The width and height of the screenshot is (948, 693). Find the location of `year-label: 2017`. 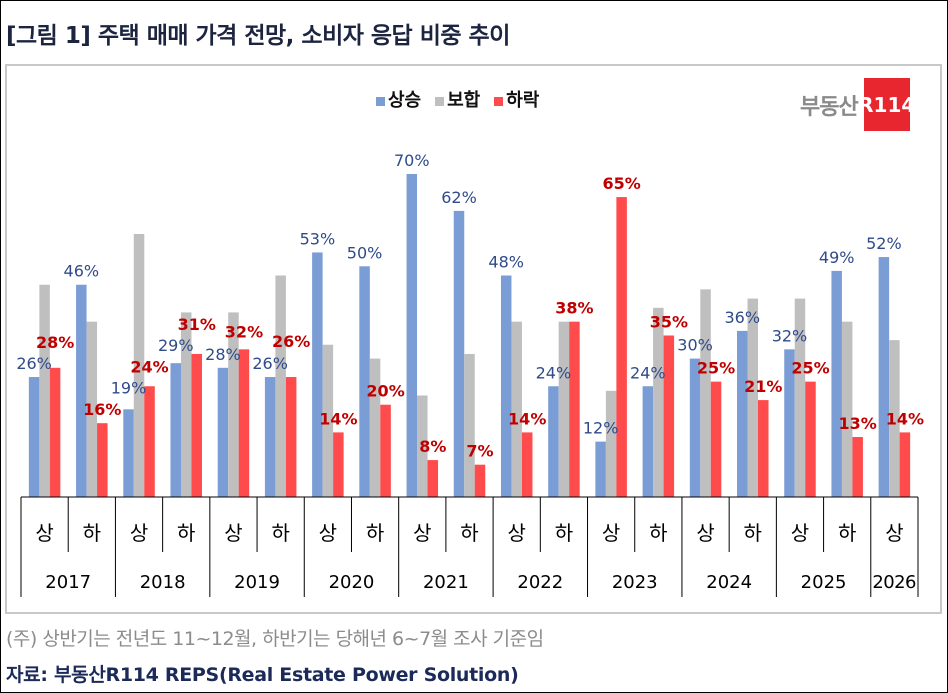

year-label: 2017 is located at coordinates (68, 582).